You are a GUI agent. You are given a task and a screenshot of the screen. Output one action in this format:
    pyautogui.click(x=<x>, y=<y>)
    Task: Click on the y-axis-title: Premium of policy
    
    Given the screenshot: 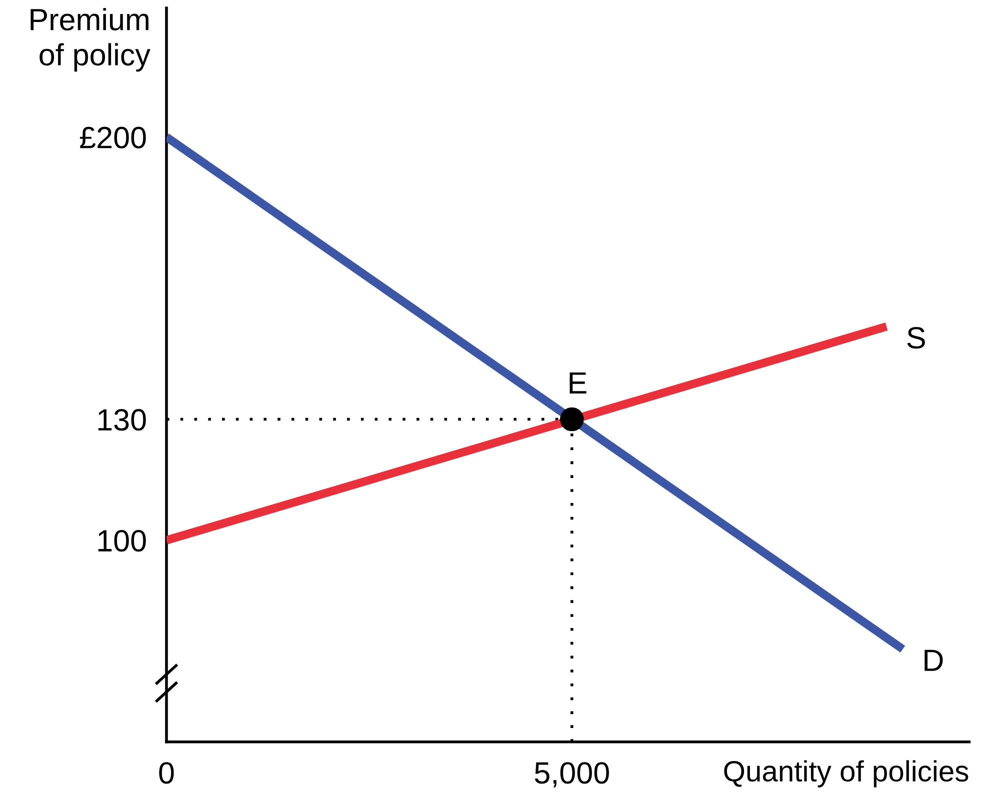 What is the action you would take?
    pyautogui.click(x=90, y=40)
    